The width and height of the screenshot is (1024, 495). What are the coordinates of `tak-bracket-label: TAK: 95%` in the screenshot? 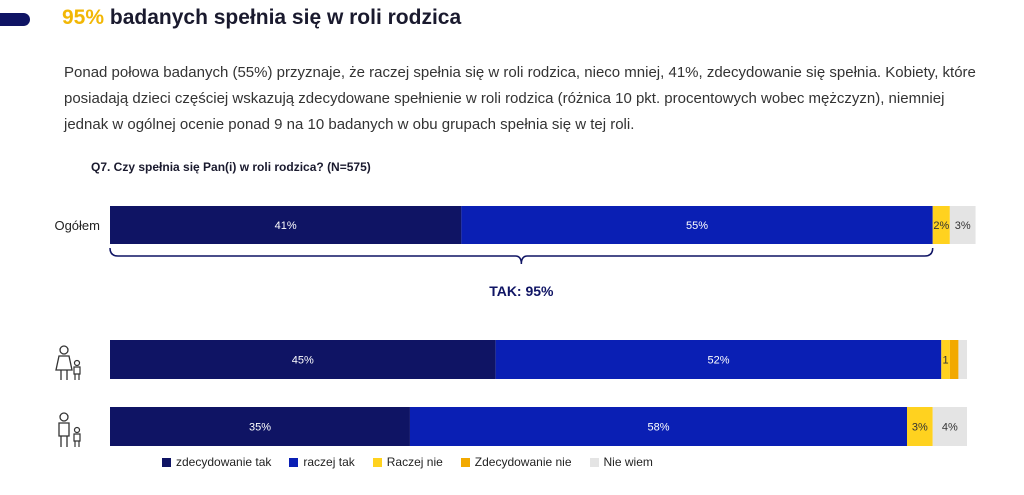 It's located at (521, 291).